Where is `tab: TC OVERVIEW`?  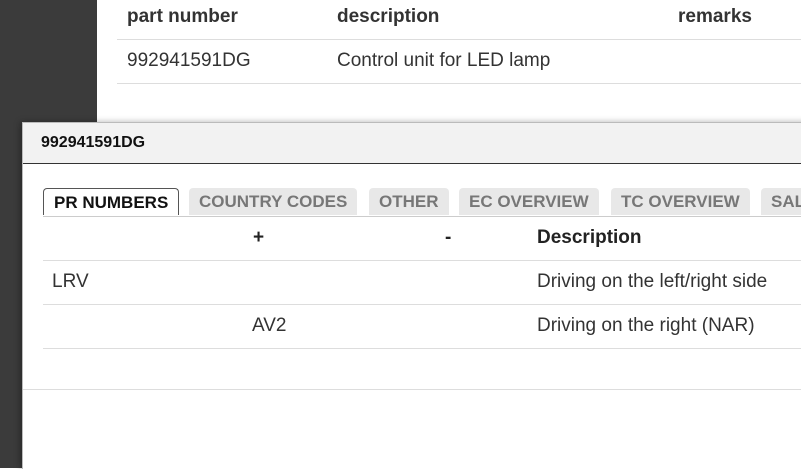
tab: TC OVERVIEW is located at coordinates (680, 201).